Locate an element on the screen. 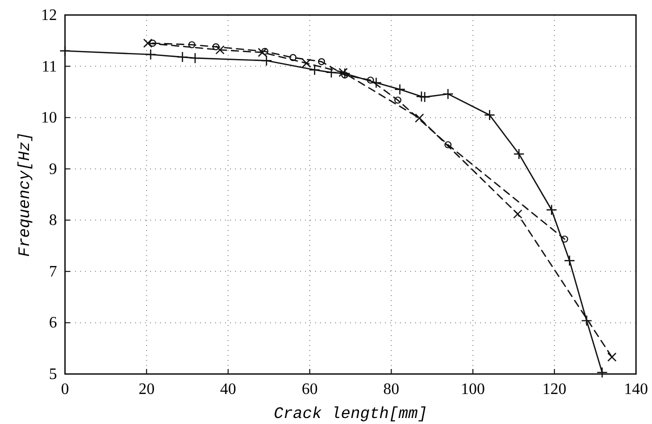 The width and height of the screenshot is (652, 424). y-tick-label: 9 is located at coordinates (53, 169).